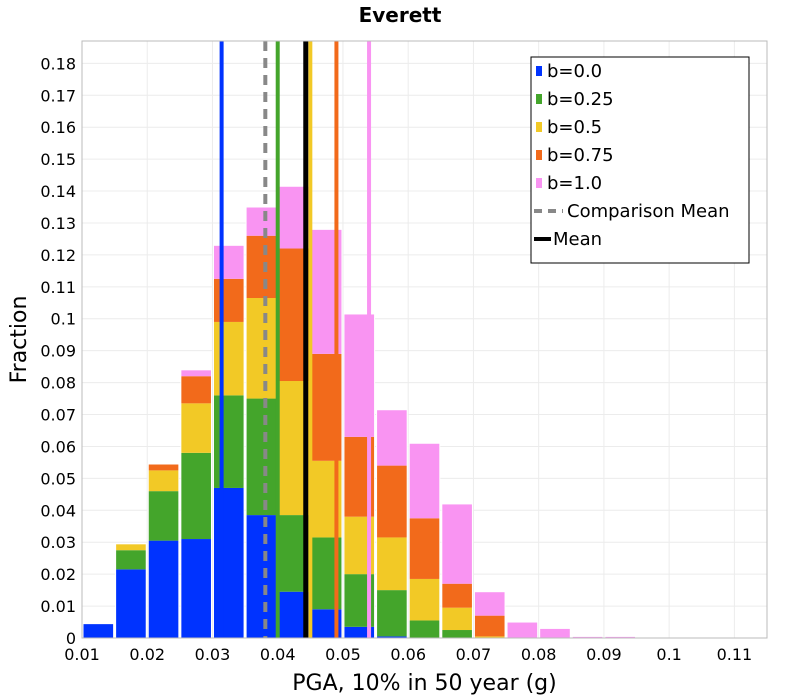 The image size is (800, 700). I want to click on y-tick-label: 0.06, so click(58, 446).